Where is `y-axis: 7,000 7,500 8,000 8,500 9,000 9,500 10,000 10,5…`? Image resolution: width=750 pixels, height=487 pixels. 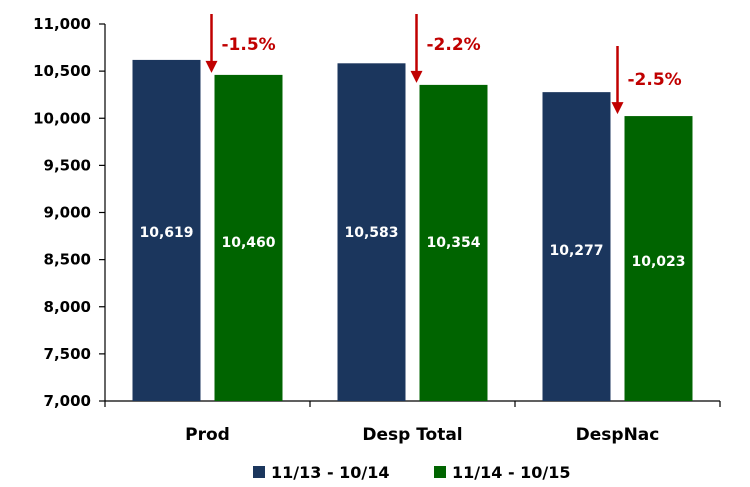
y-axis: 7,000 7,500 8,000 8,500 9,000 9,500 10,000 10,5… is located at coordinates (69, 212).